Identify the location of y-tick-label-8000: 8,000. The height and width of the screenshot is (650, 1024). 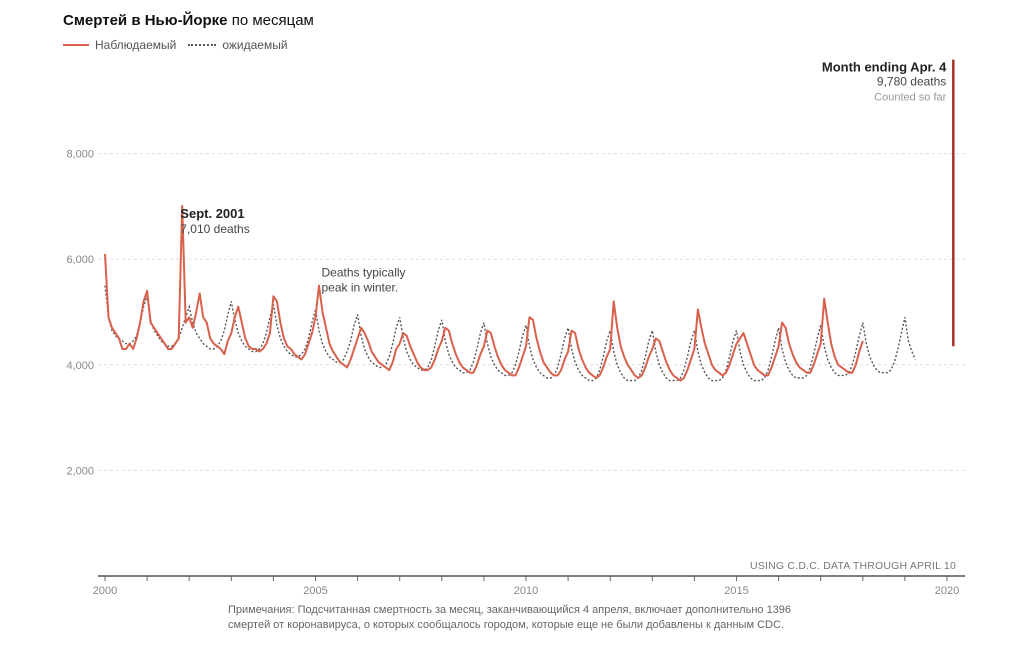
(80, 155).